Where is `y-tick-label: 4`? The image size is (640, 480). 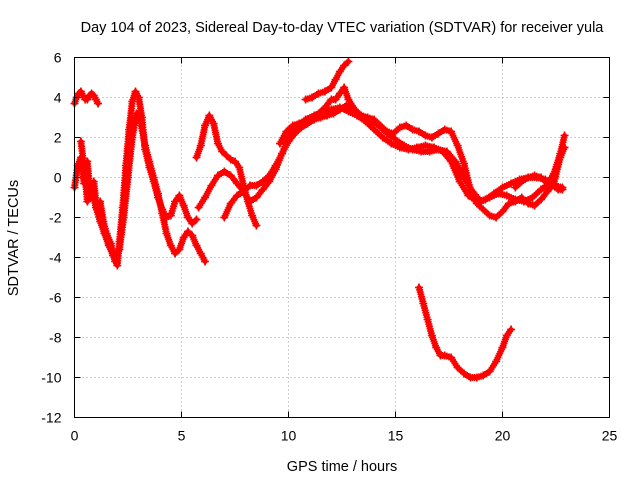
y-tick-label: 4 is located at coordinates (58, 98).